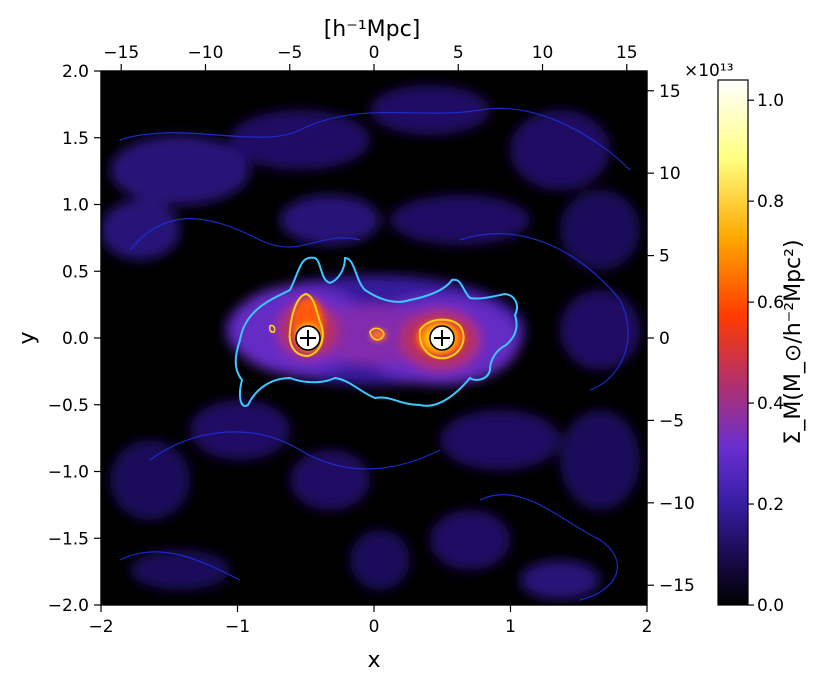 Image resolution: width=830 pixels, height=680 pixels. Describe the element at coordinates (770, 606) in the screenshot. I see `colorbar-tick-label: 0.0` at that location.